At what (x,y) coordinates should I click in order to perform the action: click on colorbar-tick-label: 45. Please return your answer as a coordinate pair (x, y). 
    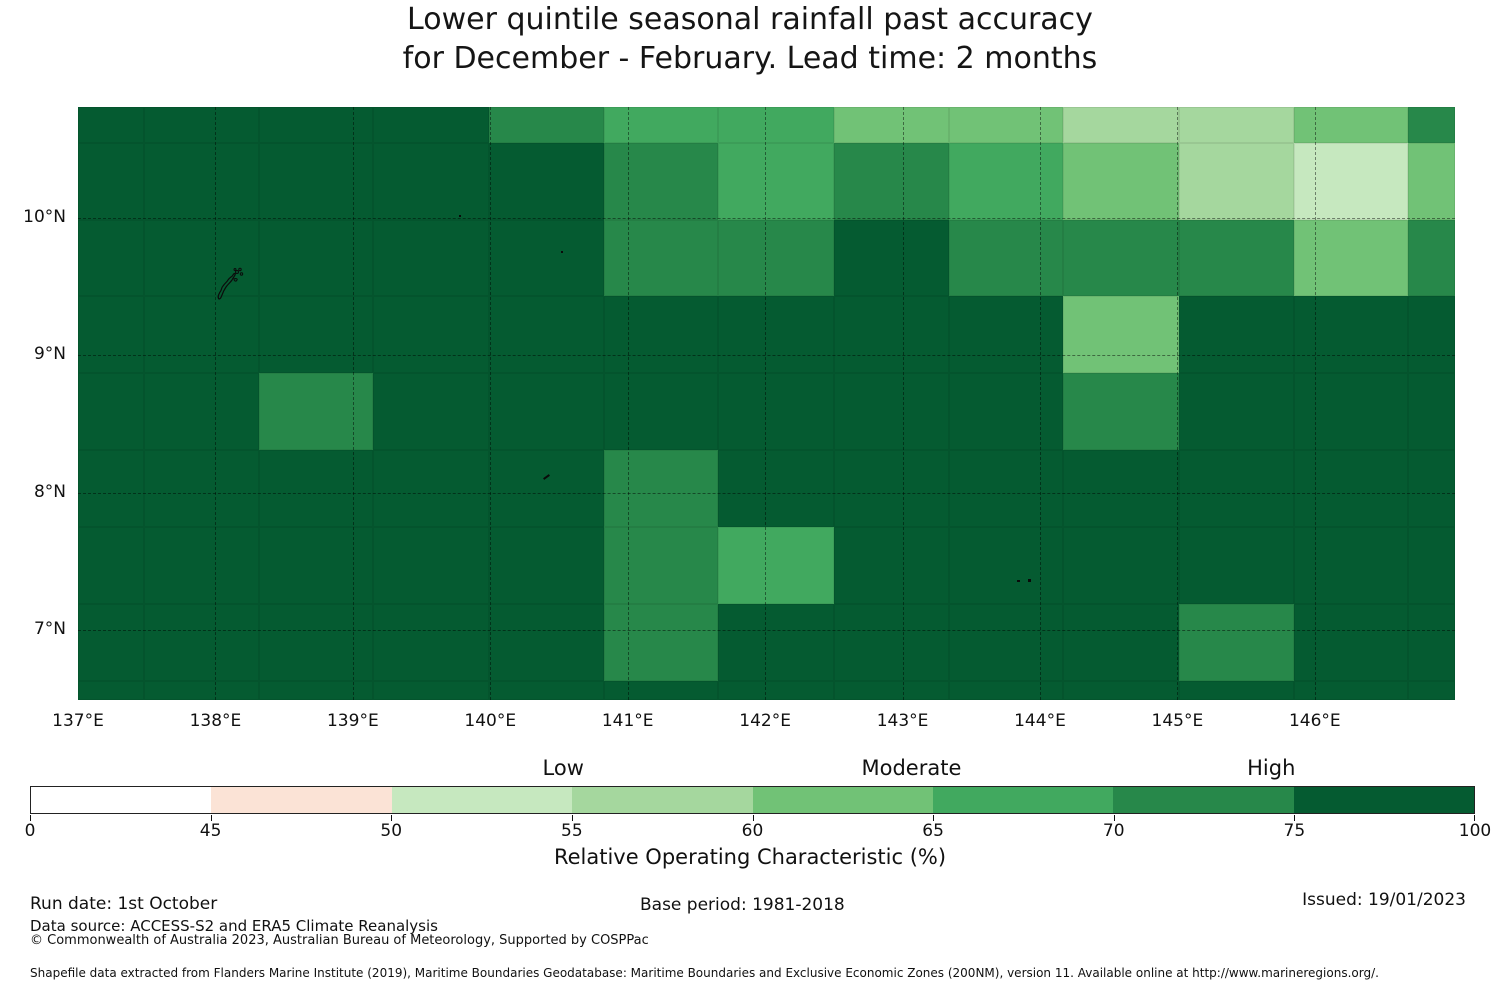
    Looking at the image, I should click on (210, 831).